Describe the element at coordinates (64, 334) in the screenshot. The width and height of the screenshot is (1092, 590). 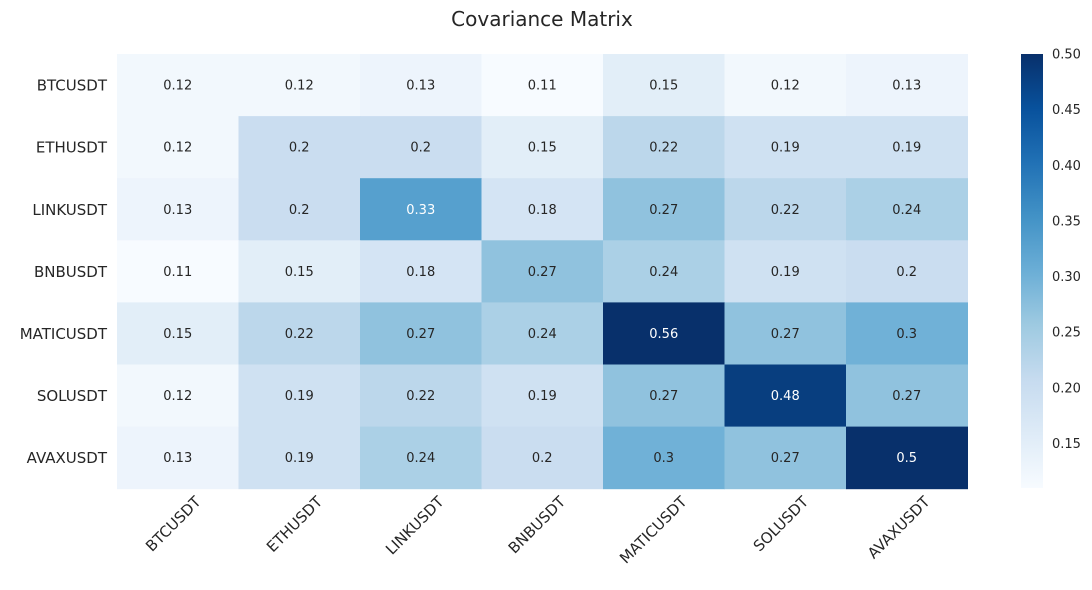
I see `row-label: MATICUSDT` at that location.